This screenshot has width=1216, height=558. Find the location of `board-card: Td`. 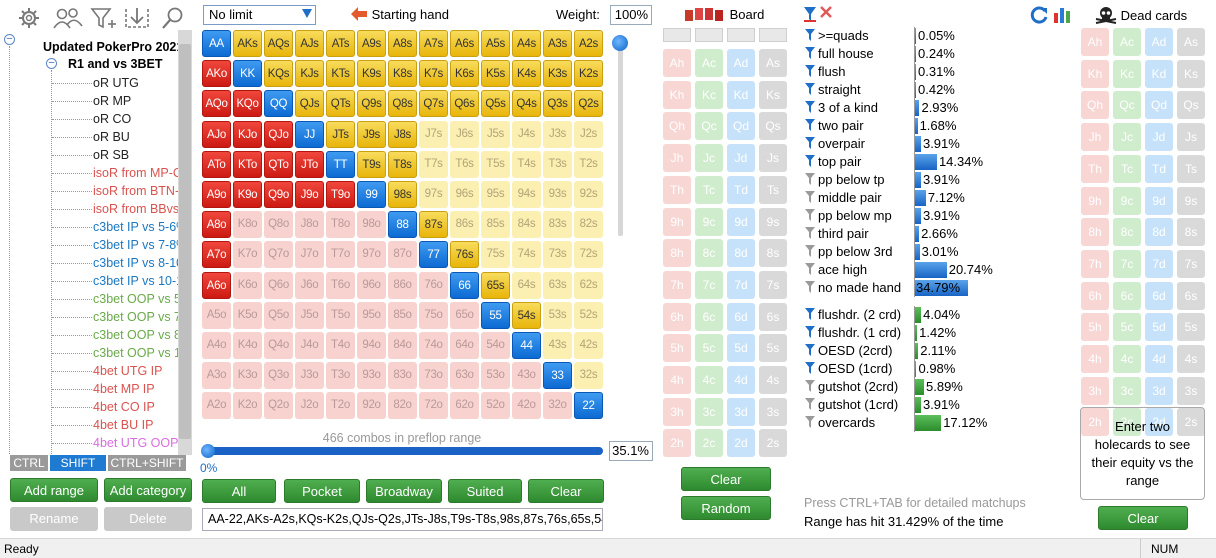

board-card: Td is located at coordinates (741, 189).